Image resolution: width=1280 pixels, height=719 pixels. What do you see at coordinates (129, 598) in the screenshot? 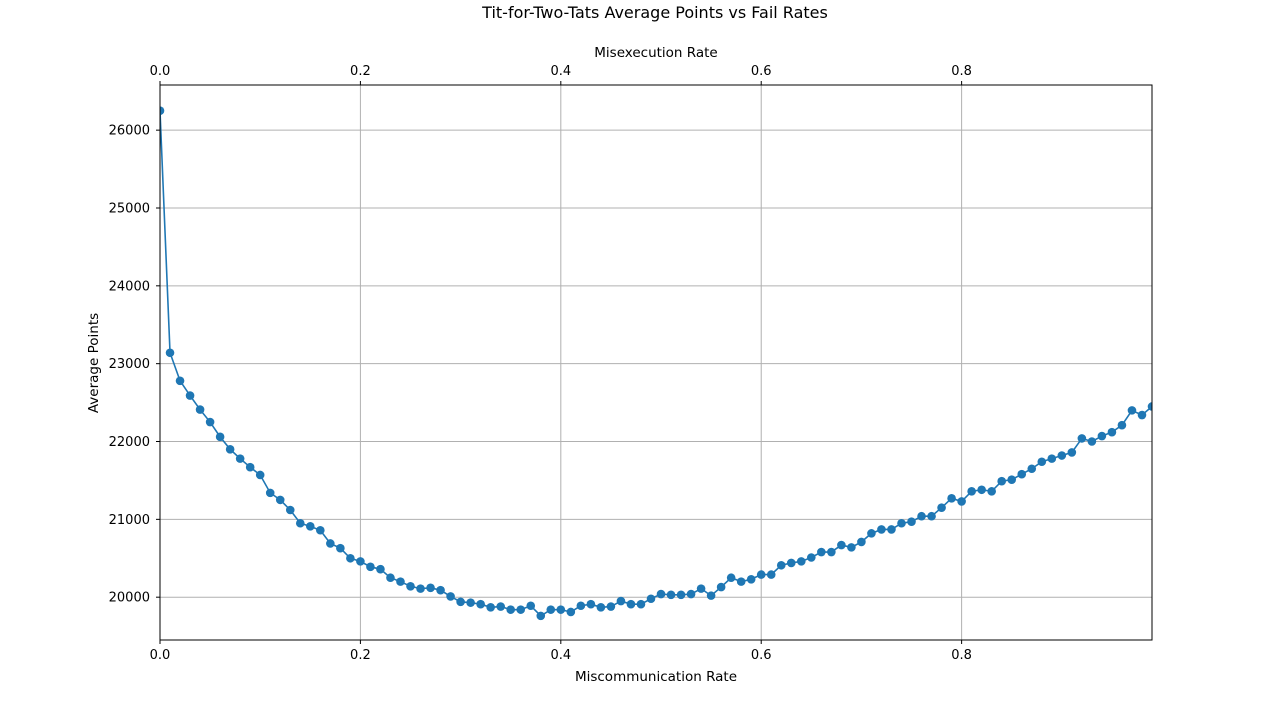
I see `y-tick-label: 20000` at bounding box center [129, 598].